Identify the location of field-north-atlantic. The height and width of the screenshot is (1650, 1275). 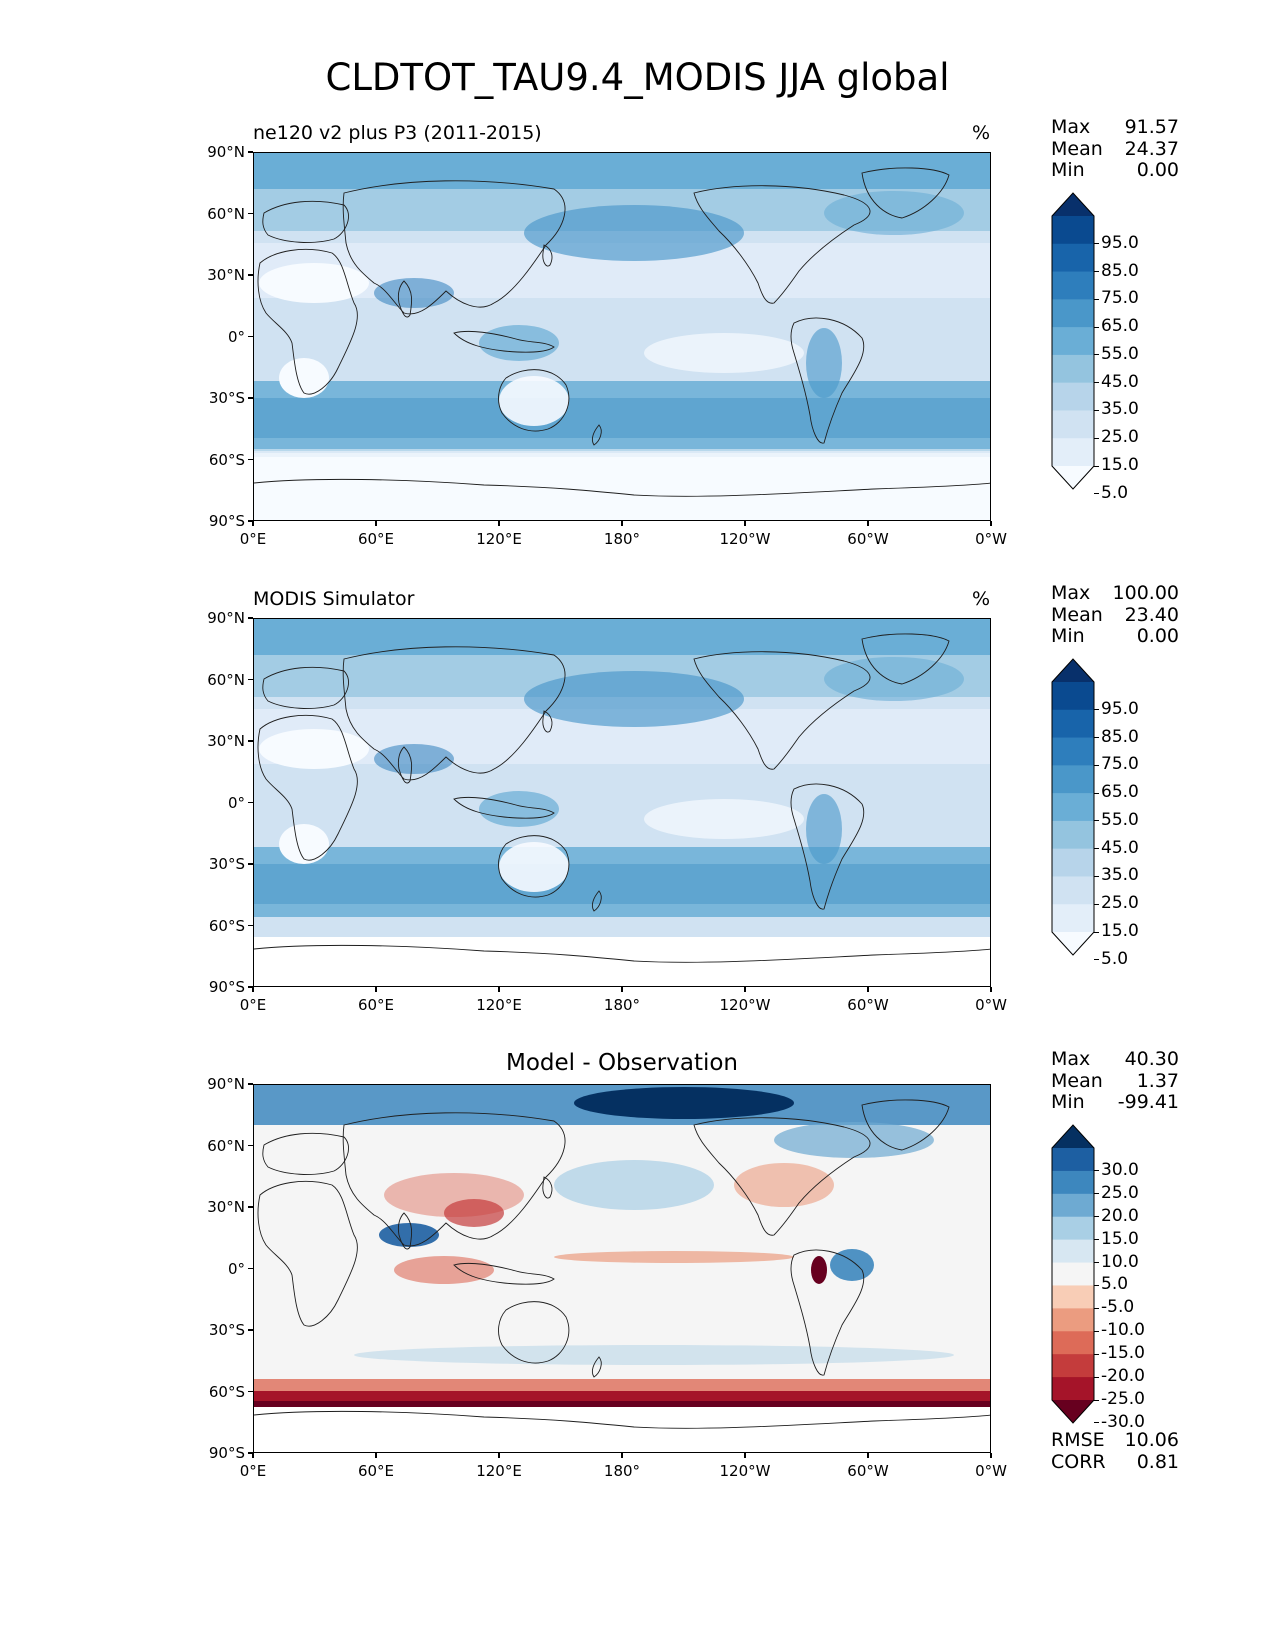
(894, 213).